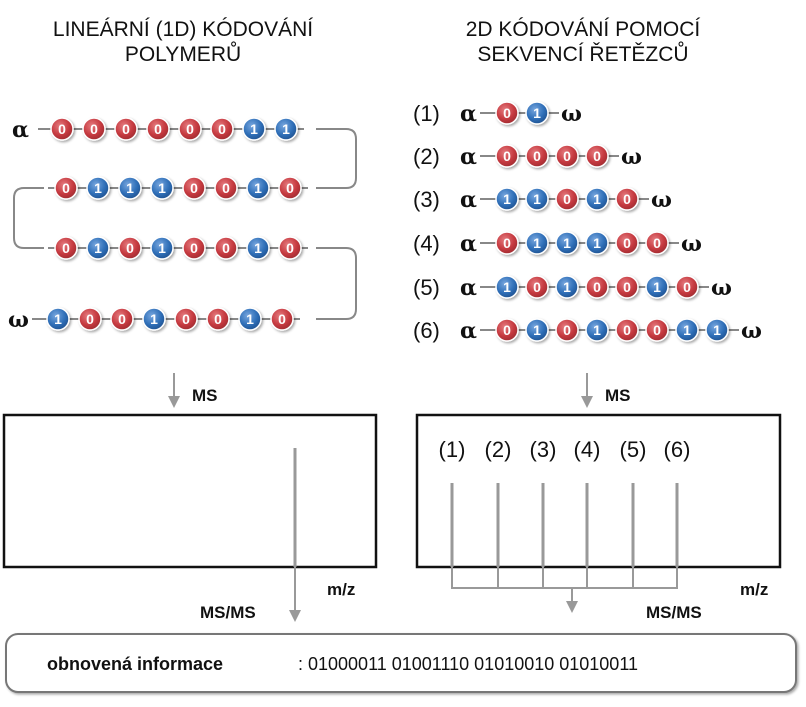  What do you see at coordinates (190, 491) in the screenshot?
I see `spectrum-box-left` at bounding box center [190, 491].